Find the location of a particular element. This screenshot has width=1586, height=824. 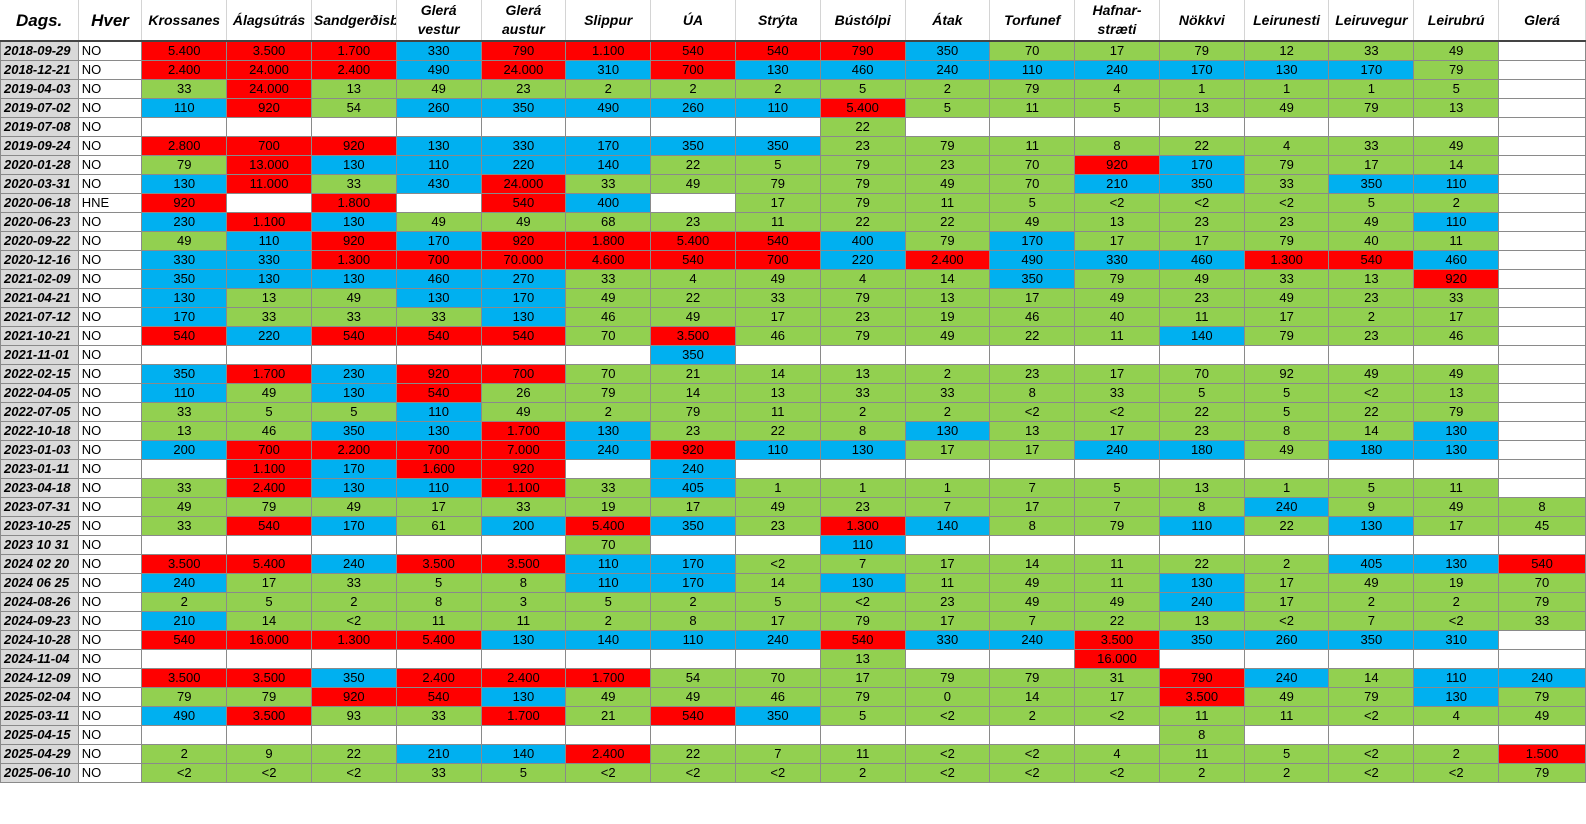

value-cell: 54 is located at coordinates (353, 108).